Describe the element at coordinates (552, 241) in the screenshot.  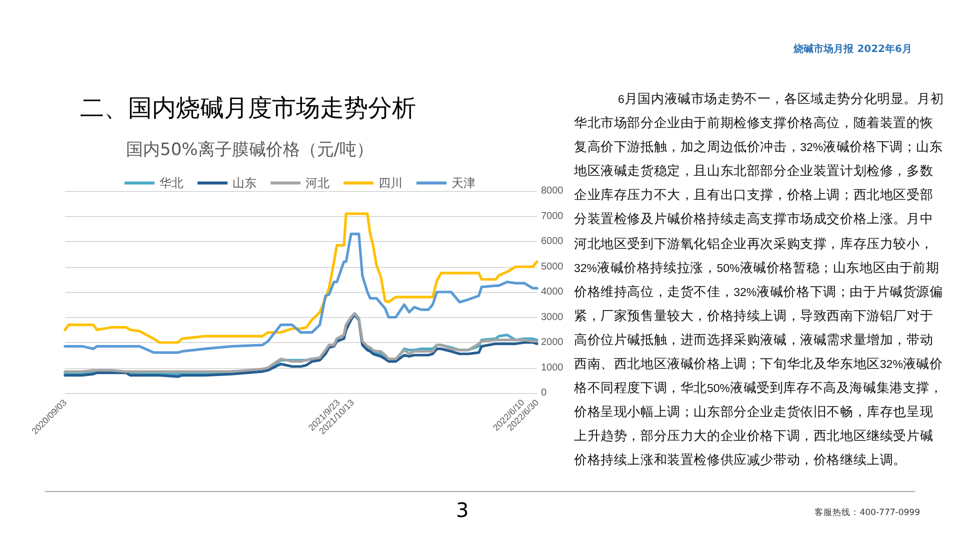
I see `y-tick-label: 6000` at that location.